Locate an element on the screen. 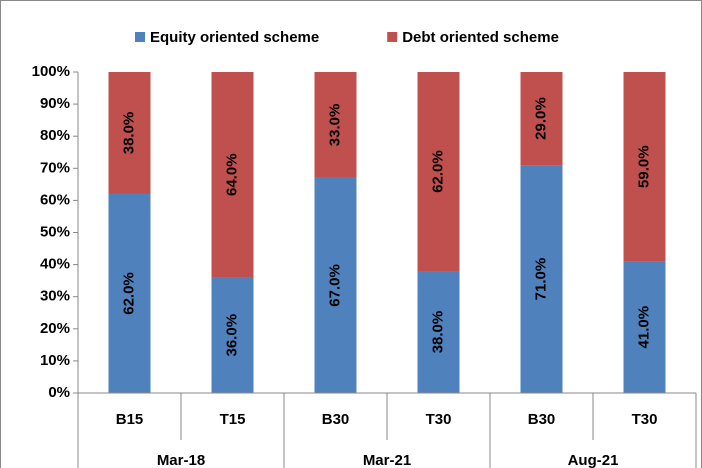 This screenshot has height=468, width=702. y-tick-label: 10% is located at coordinates (55, 360).